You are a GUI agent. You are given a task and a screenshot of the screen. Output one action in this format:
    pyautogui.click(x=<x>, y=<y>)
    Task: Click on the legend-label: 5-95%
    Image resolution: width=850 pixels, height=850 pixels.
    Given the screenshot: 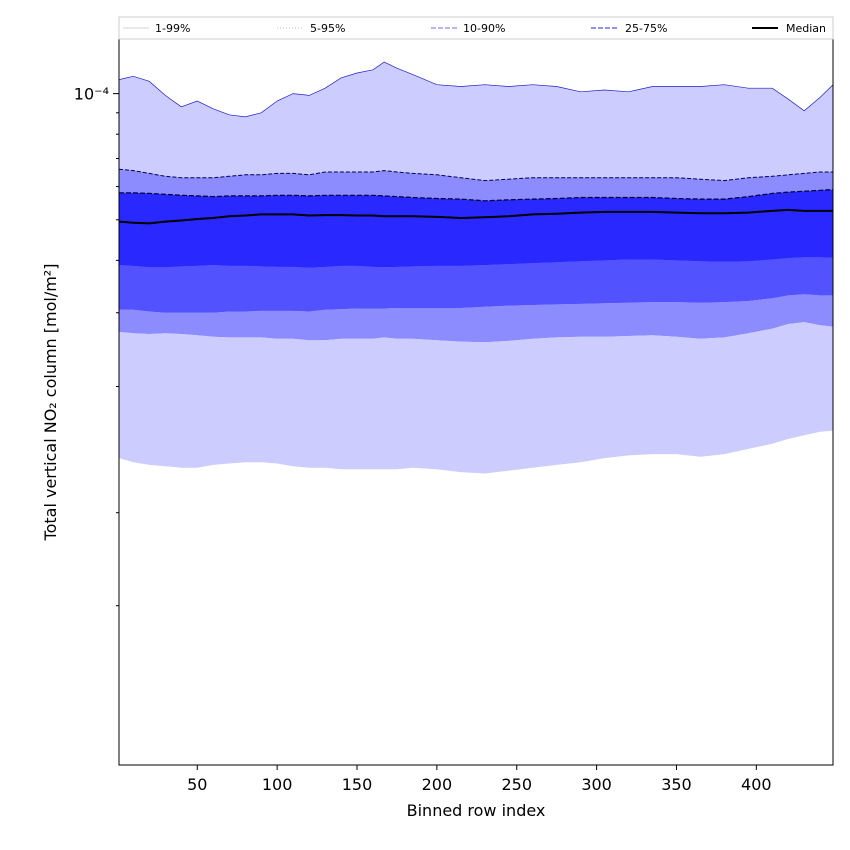 What is the action you would take?
    pyautogui.click(x=327, y=28)
    